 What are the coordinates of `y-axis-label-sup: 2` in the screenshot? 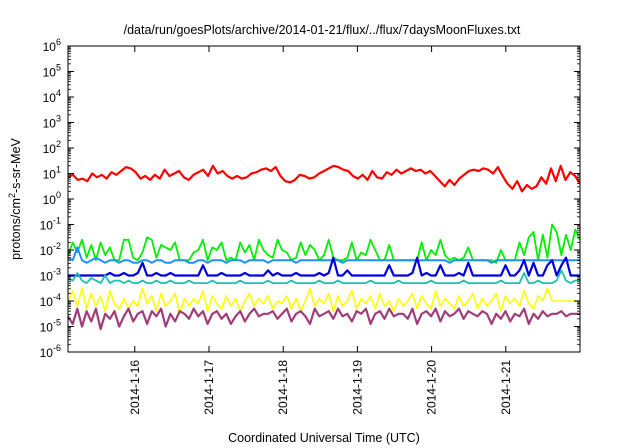 It's located at (12, 195).